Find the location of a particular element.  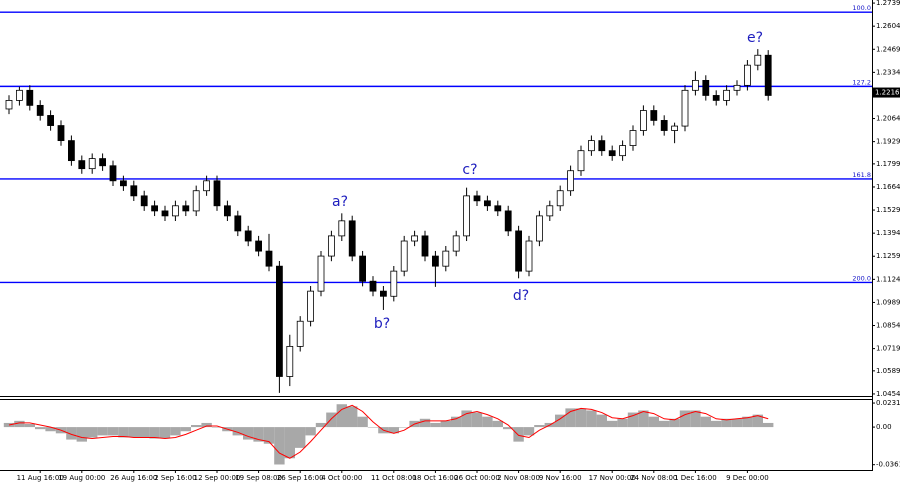

x-tick-label: 12 Sep 00:00 is located at coordinates (217, 478).